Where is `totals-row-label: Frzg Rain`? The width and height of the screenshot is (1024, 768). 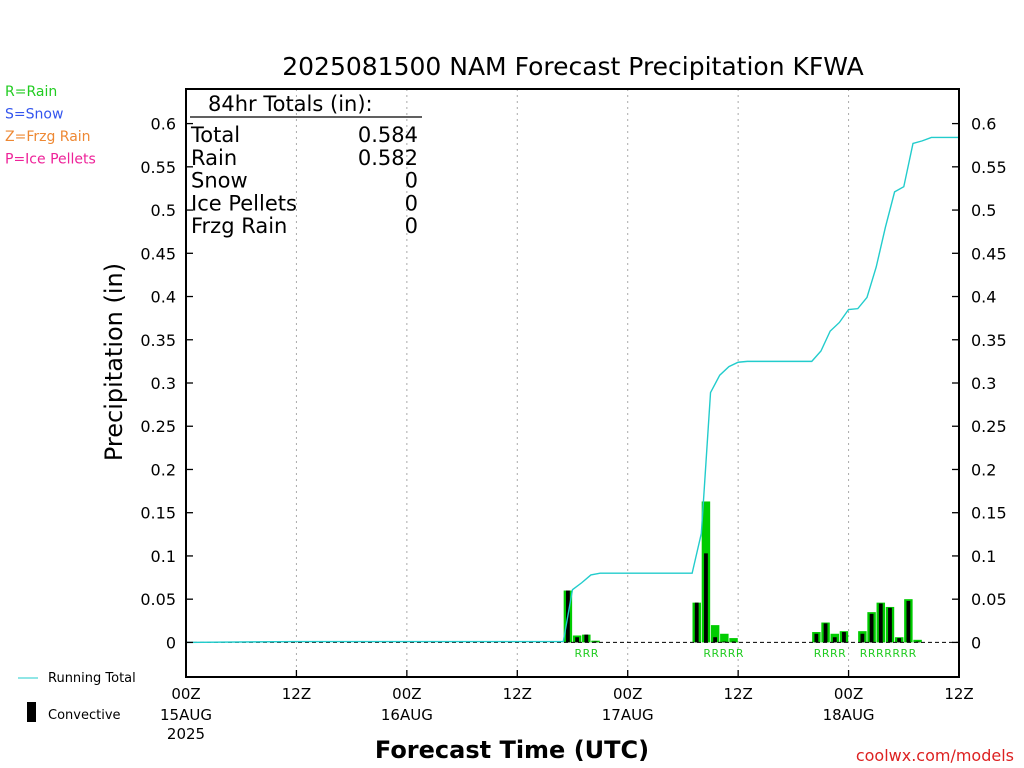
totals-row-label: Frzg Rain is located at coordinates (239, 226).